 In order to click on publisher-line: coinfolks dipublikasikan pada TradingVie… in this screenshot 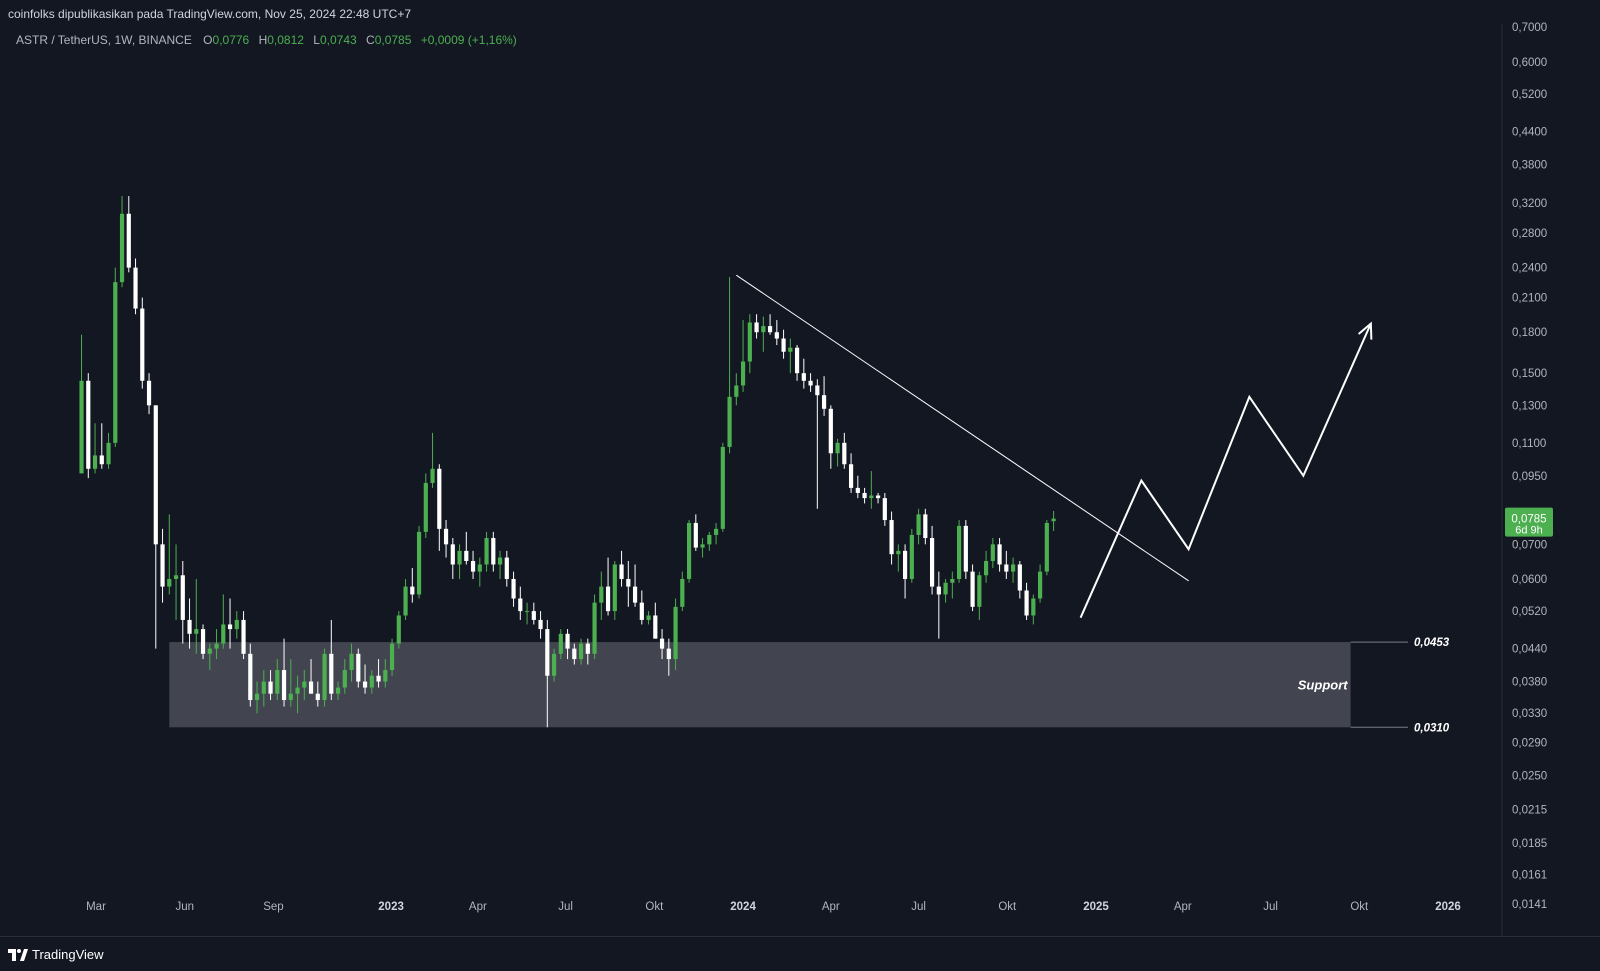, I will do `click(210, 14)`.